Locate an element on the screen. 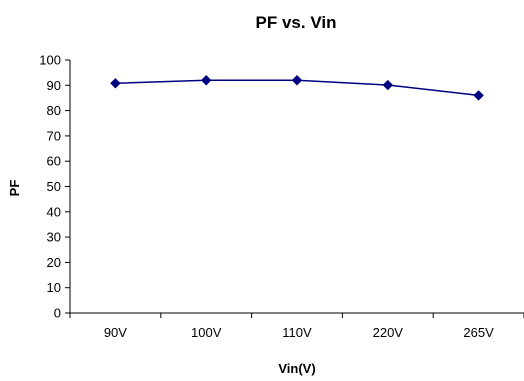 Image resolution: width=524 pixels, height=381 pixels. y-tick-label: 30 is located at coordinates (54, 237).